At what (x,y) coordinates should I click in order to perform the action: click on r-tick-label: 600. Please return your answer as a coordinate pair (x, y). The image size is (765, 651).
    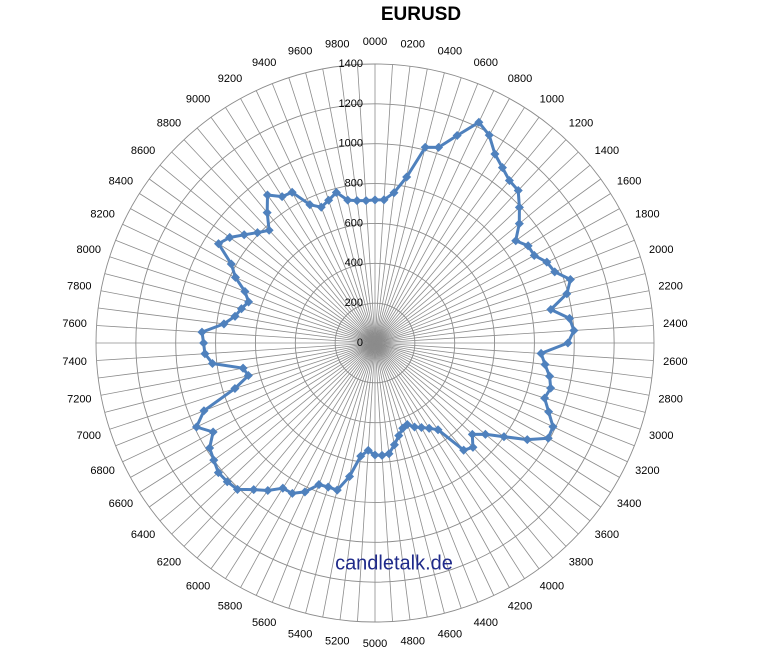
    Looking at the image, I should click on (354, 223).